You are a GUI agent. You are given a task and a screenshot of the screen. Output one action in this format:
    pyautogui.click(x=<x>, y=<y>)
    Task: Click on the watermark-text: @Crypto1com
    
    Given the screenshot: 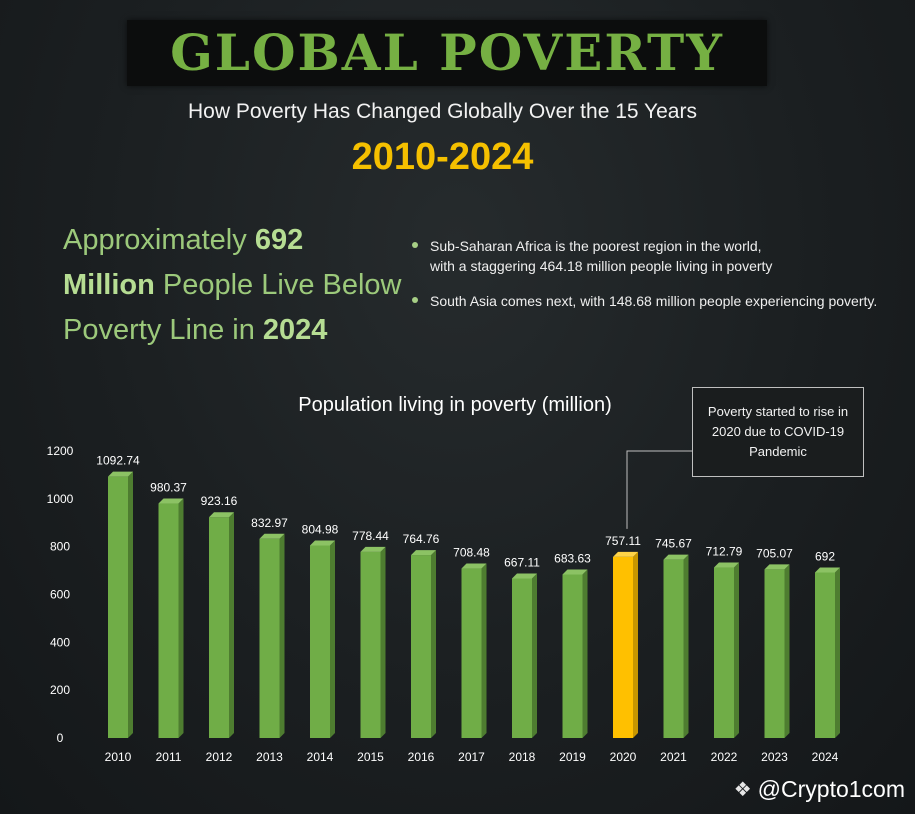 What is the action you would take?
    pyautogui.click(x=831, y=789)
    